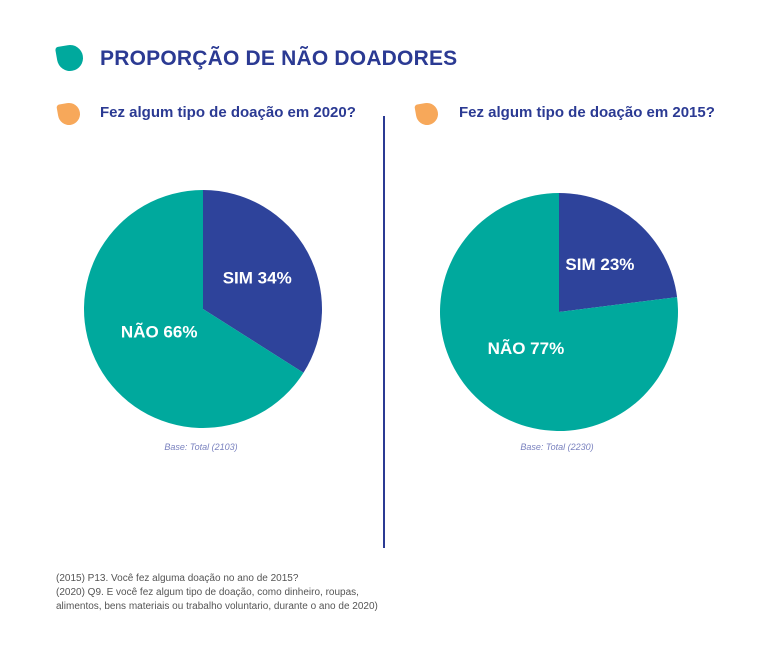 Image resolution: width=768 pixels, height=661 pixels. What do you see at coordinates (201, 447) in the screenshot?
I see `chart-2020-base-note: Base: Total (2103)` at bounding box center [201, 447].